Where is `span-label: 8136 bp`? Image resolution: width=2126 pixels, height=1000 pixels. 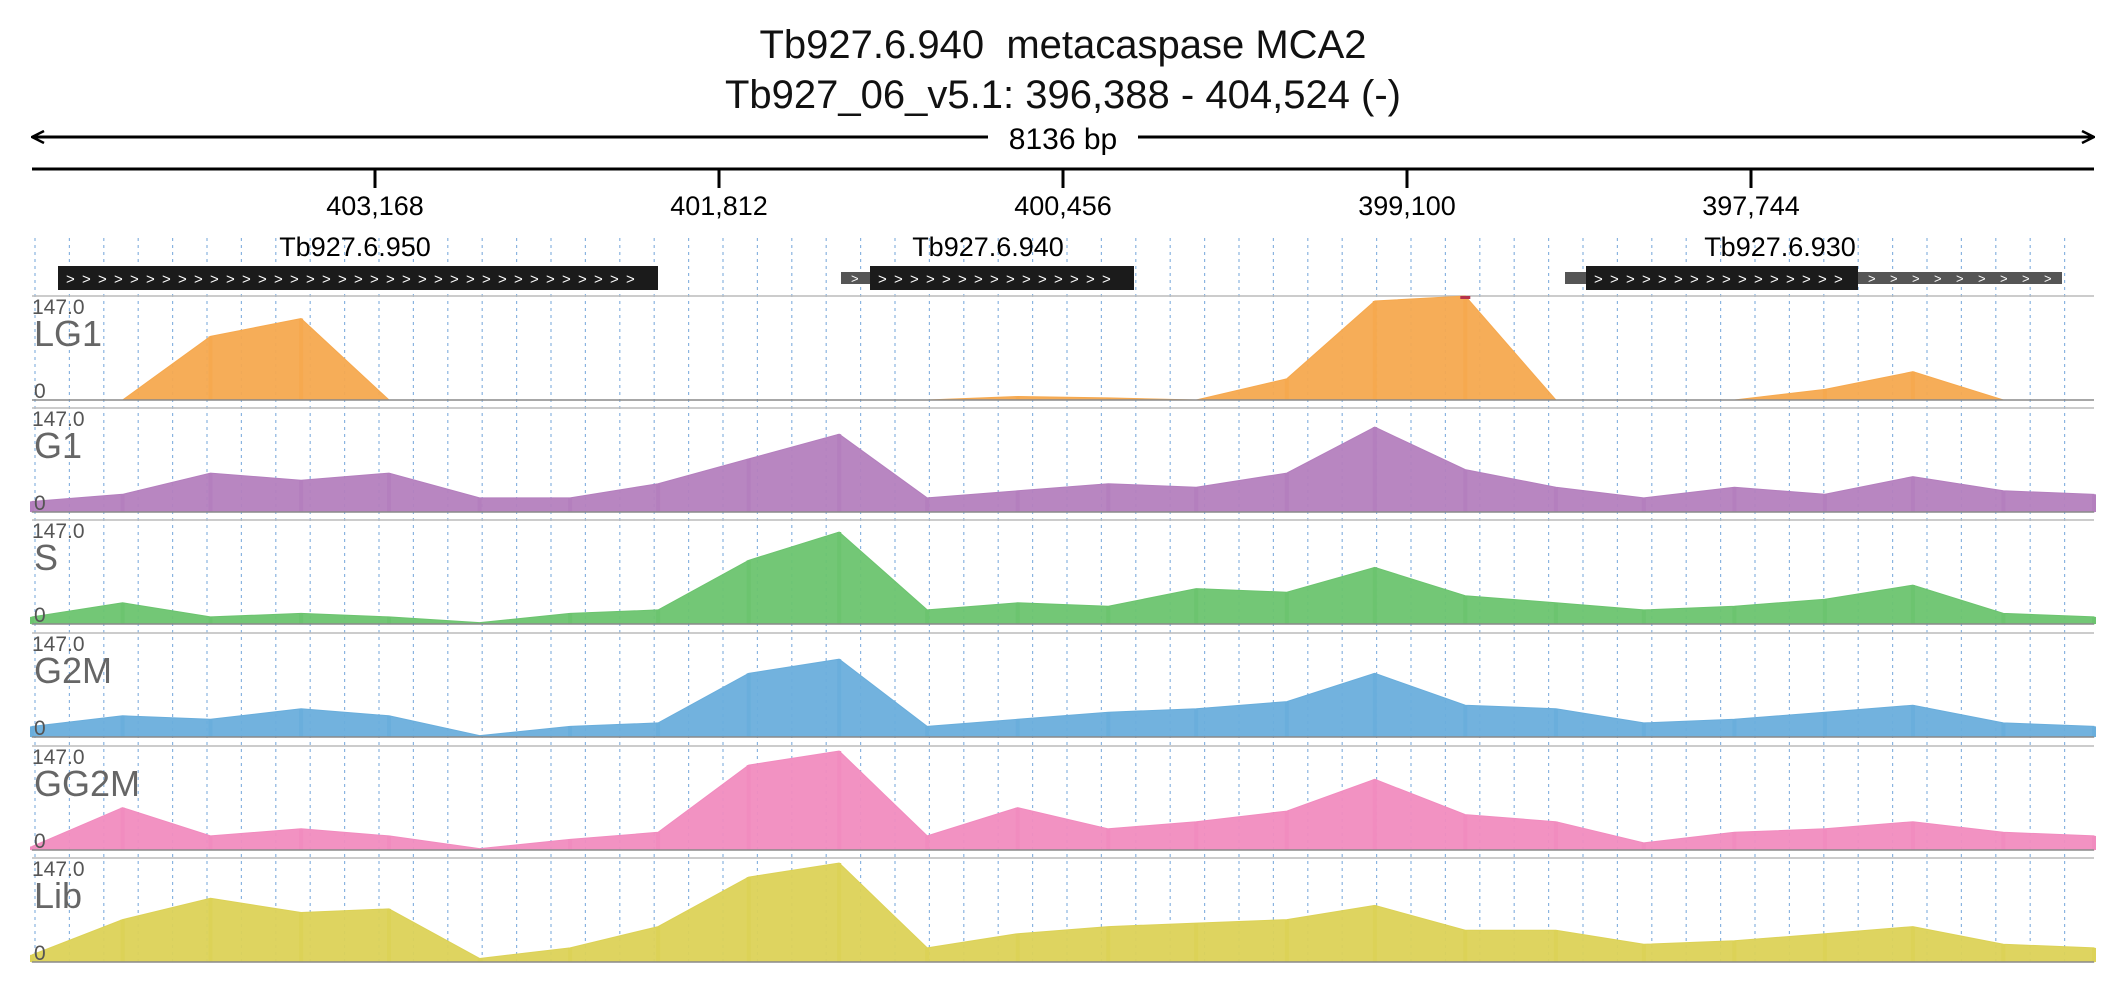
span-label: 8136 bp is located at coordinates (1063, 139).